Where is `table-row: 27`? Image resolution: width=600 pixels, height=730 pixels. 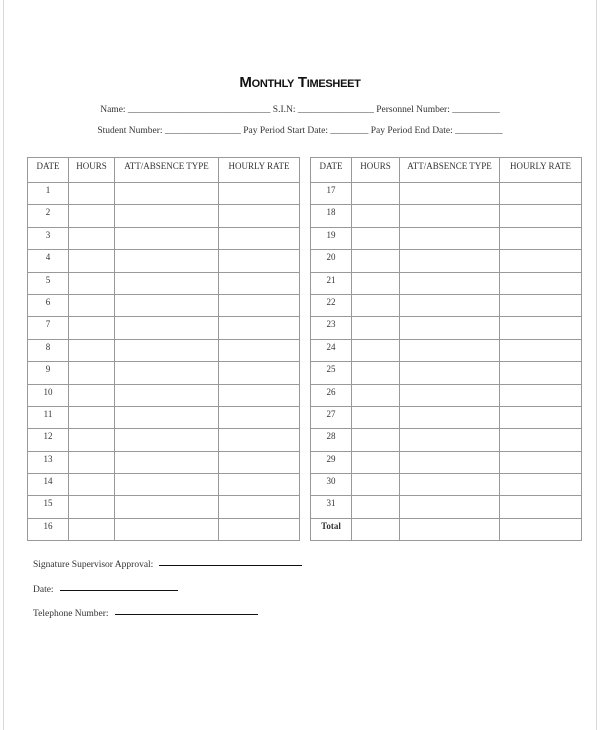 table-row: 27 is located at coordinates (446, 417).